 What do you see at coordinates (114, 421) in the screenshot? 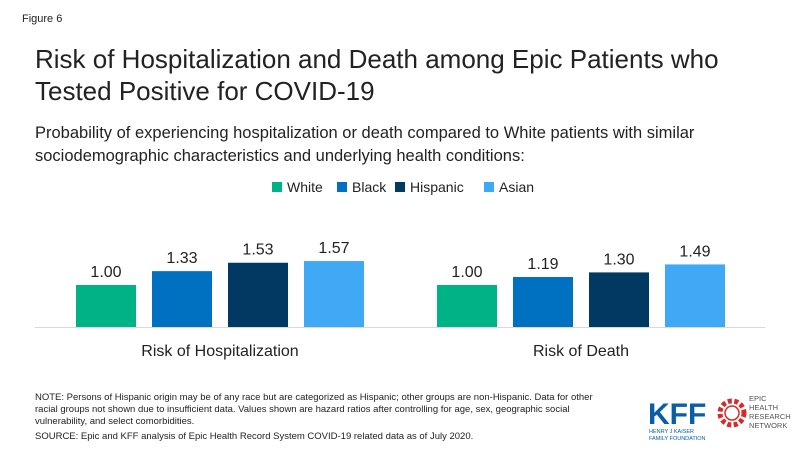
I see `note: vulnerability, and select comorbidities.` at bounding box center [114, 421].